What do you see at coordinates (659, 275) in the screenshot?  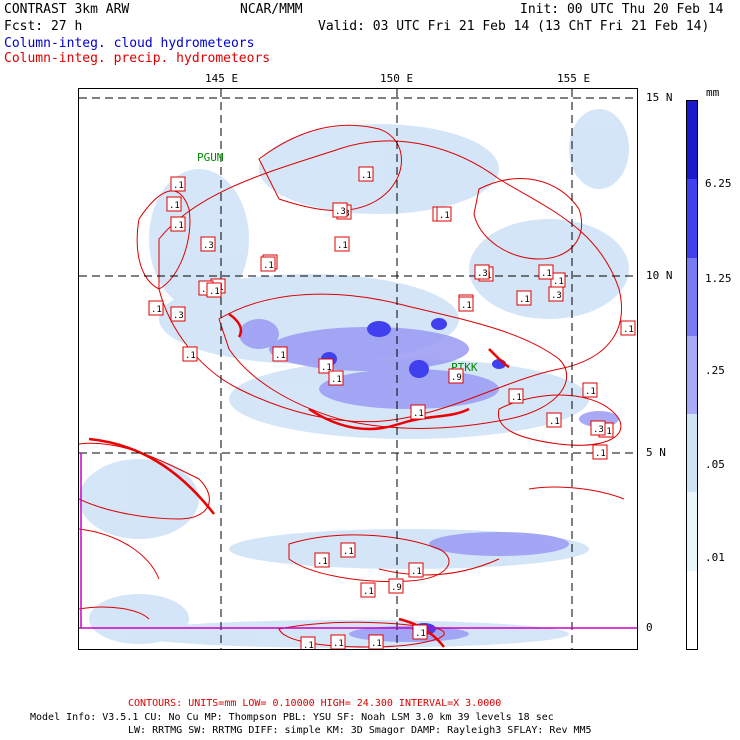 I see `lat-label-10n: 10 N` at bounding box center [659, 275].